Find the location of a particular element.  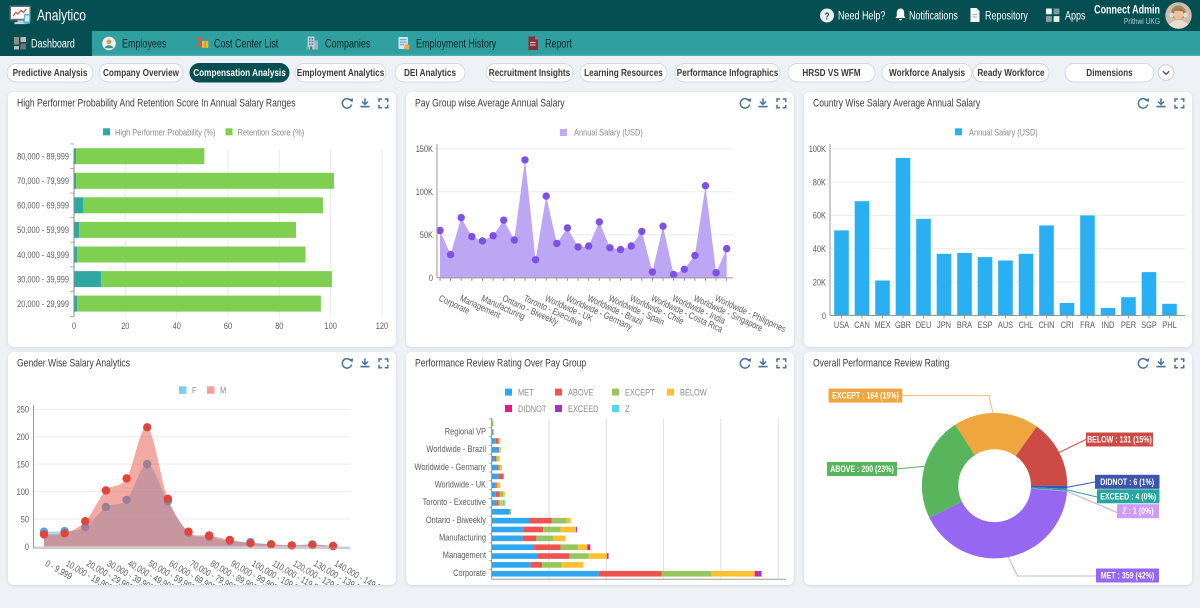

svg-text: MET is located at coordinates (526, 393).